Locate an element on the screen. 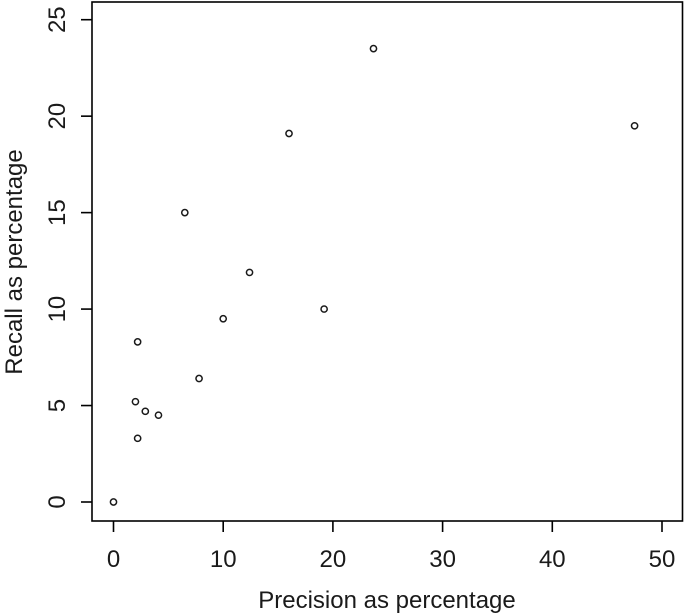 The image size is (685, 616). y-axis-ticks is located at coordinates (86, 260).